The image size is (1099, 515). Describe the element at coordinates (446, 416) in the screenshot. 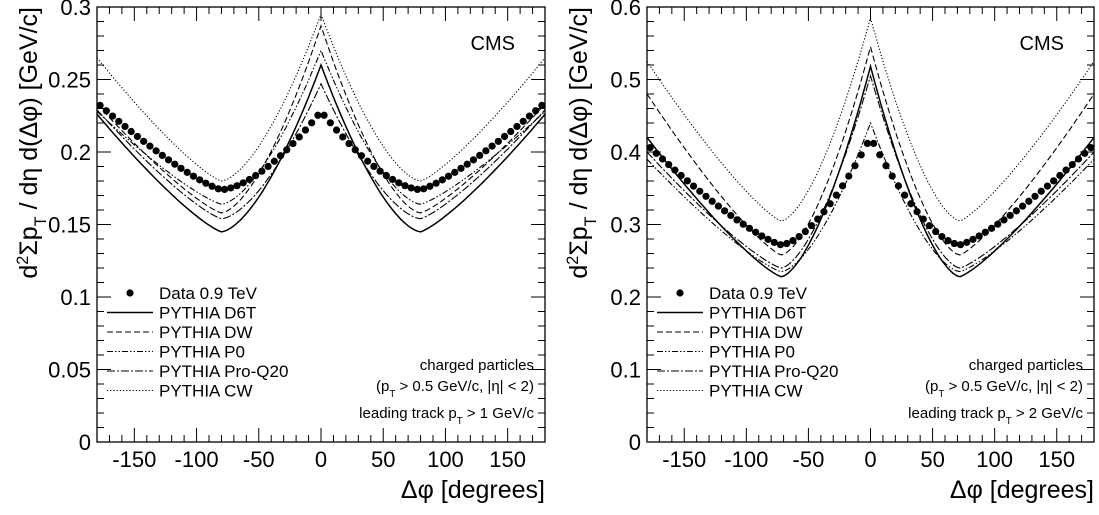

I see `annotation-text: leading track pT > 1 GeV/c` at that location.